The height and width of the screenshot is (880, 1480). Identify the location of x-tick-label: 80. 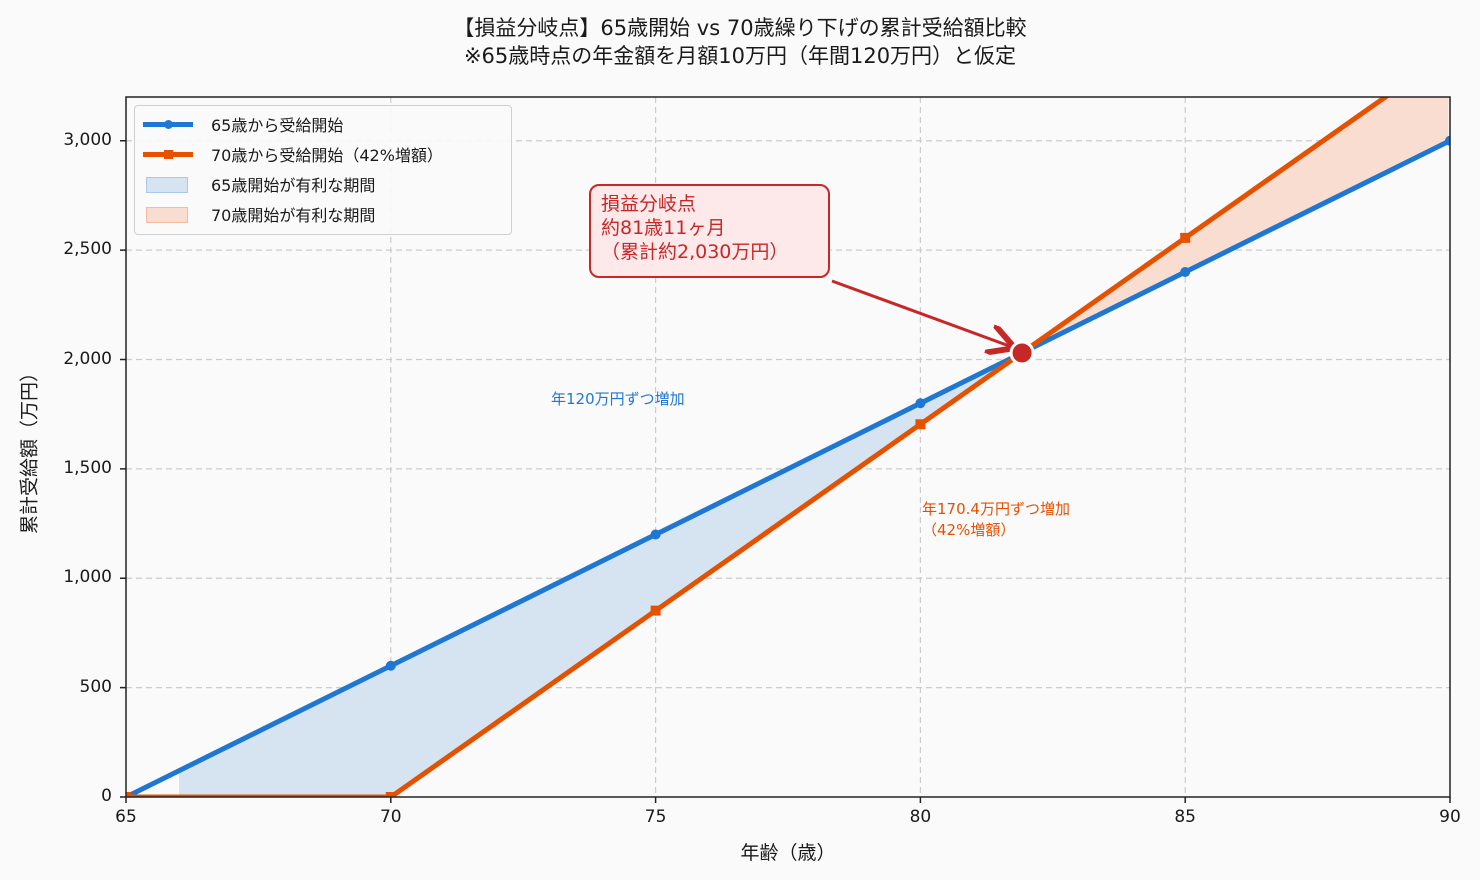
(920, 817).